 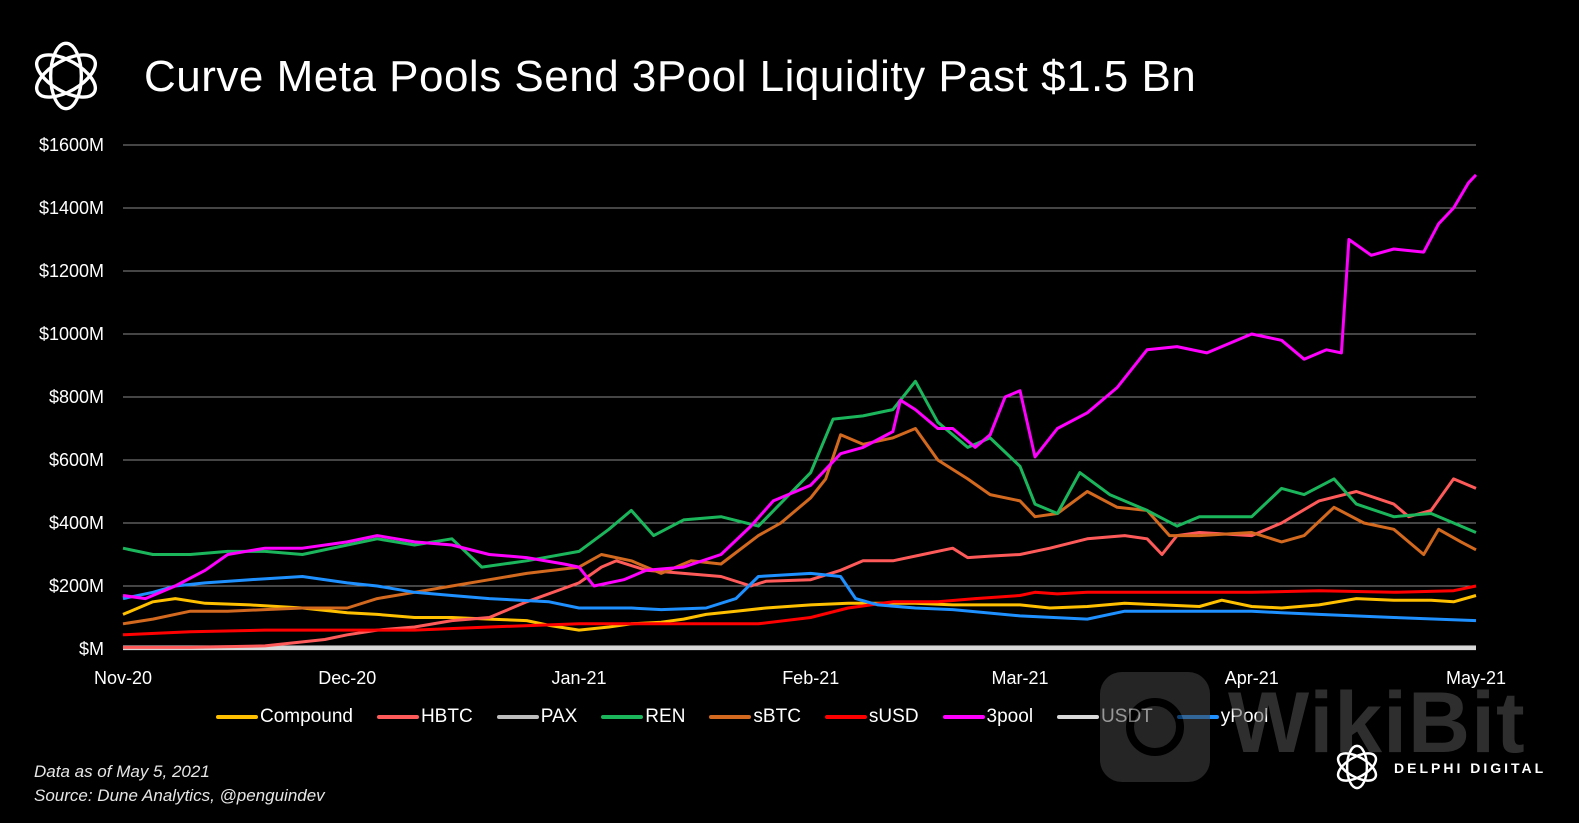 I want to click on y-tick-label: $1400M, so click(x=71, y=208).